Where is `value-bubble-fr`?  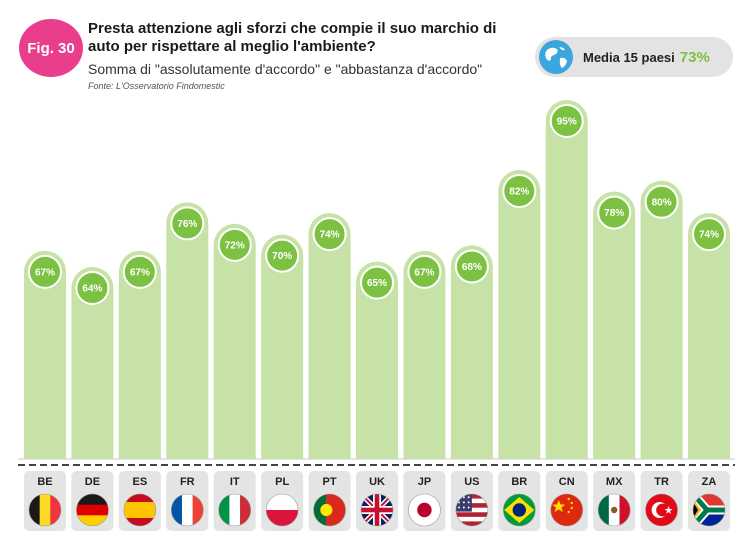 value-bubble-fr is located at coordinates (187, 223).